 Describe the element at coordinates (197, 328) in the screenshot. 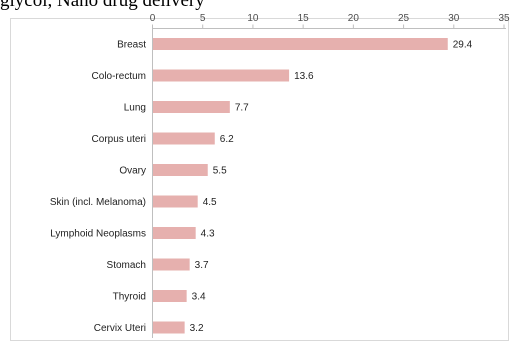

I see `data-label: 3.2` at that location.